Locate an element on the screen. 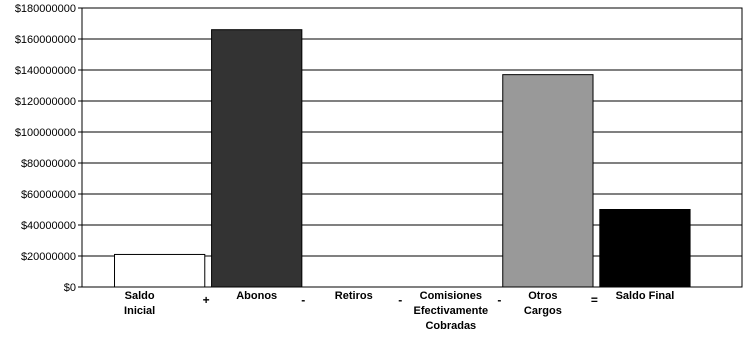  category-label-line: Efectivamente is located at coordinates (451, 311).